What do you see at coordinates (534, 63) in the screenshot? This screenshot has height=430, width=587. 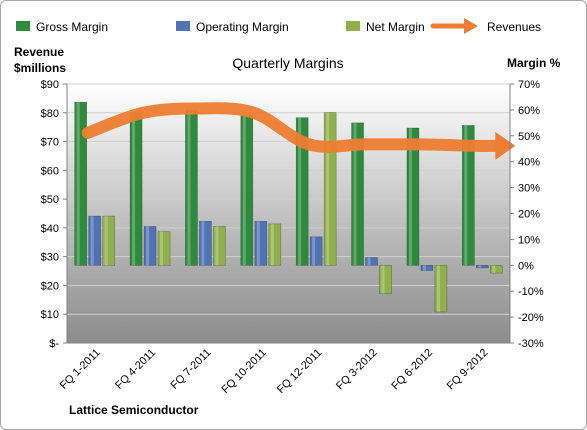 I see `right-axis-title: Margin %` at bounding box center [534, 63].